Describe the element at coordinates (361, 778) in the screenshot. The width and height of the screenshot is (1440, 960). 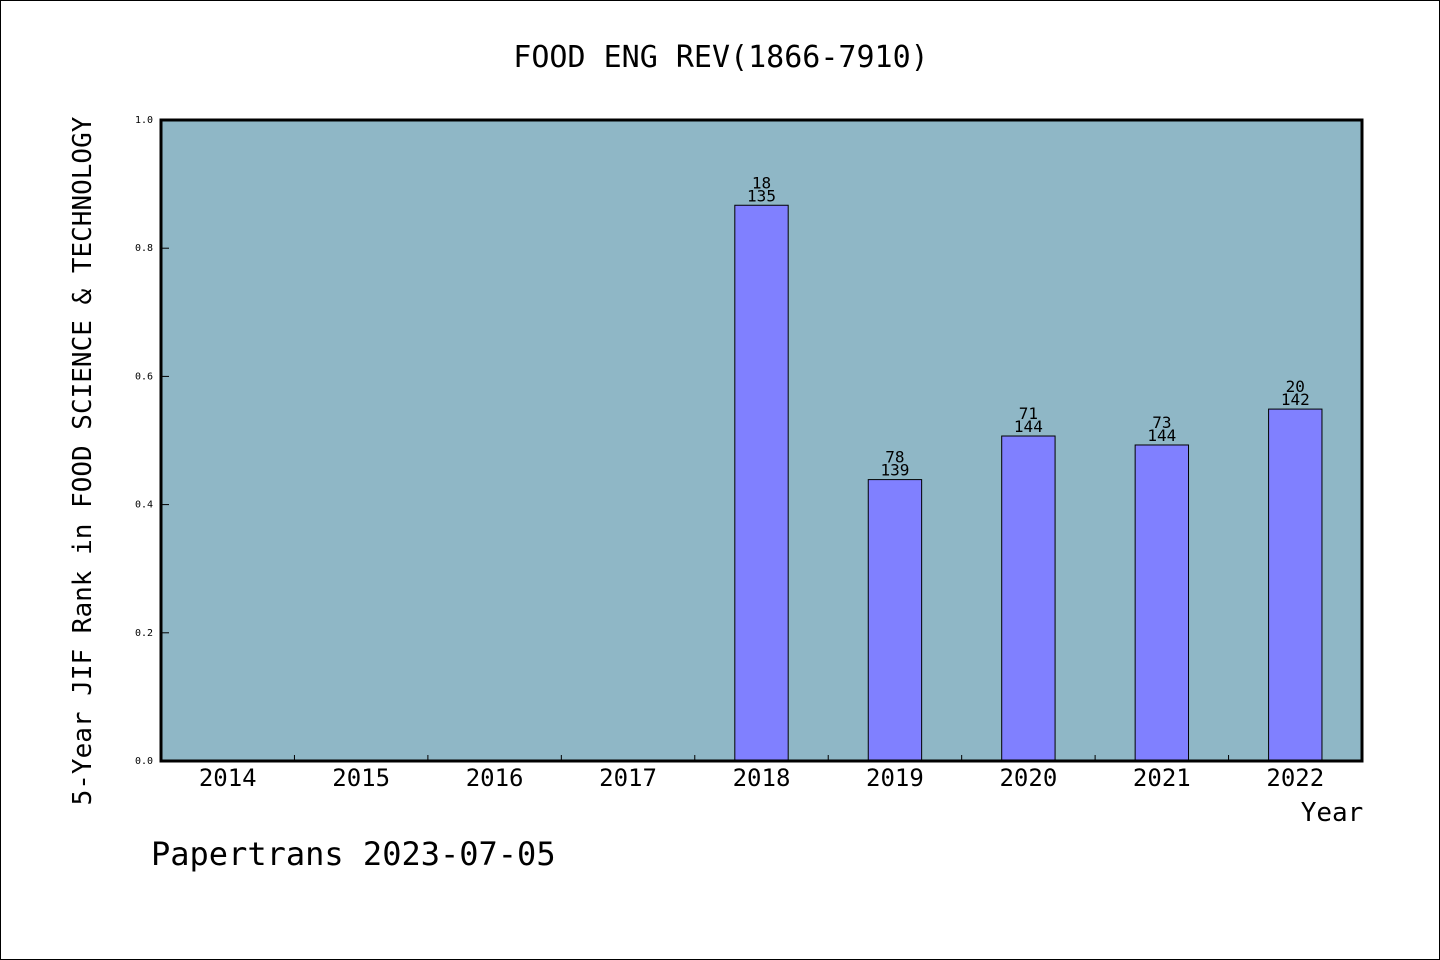
I see `x-tick-label: 2015` at that location.